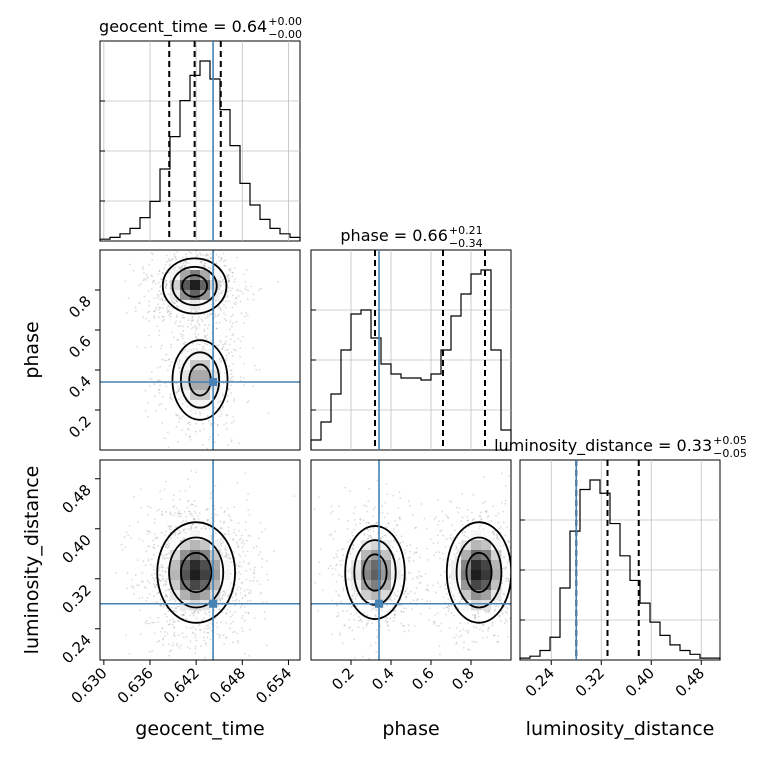 The height and width of the screenshot is (760, 760). I want to click on panel-phase-vs-luminosity_distance, so click(411, 560).